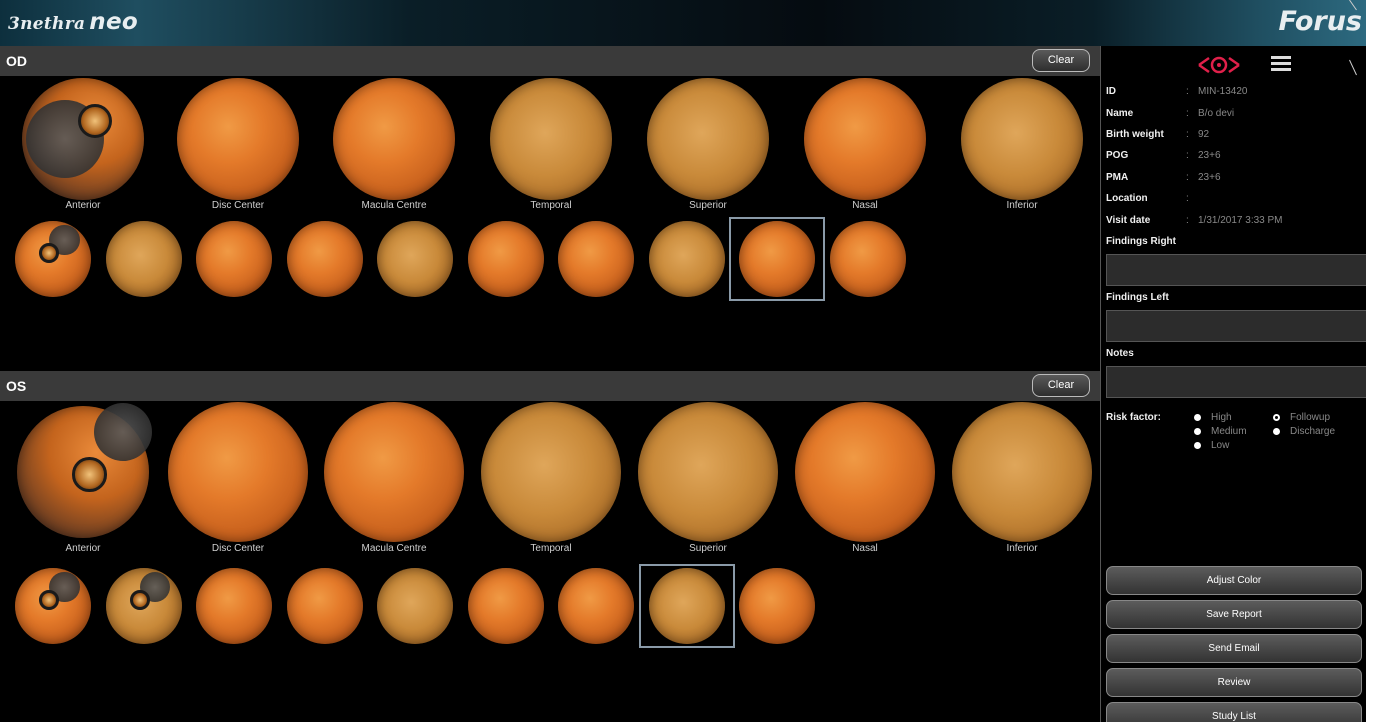 The image size is (1373, 722). What do you see at coordinates (122, 432) in the screenshot?
I see `lens-shadow` at bounding box center [122, 432].